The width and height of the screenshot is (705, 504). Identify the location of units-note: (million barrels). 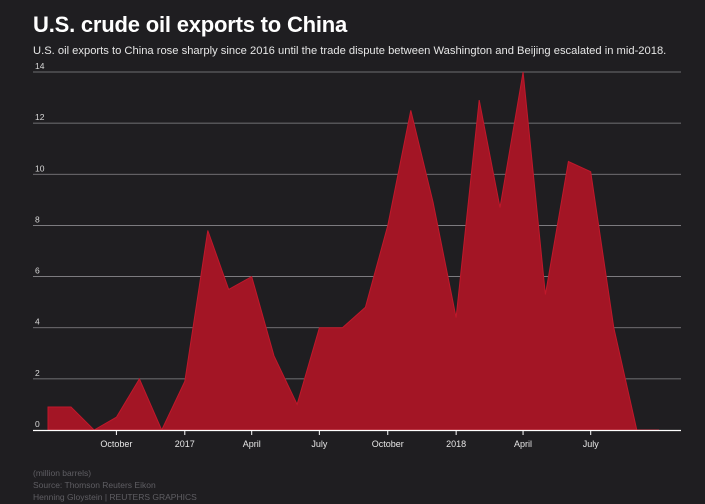
(62, 473).